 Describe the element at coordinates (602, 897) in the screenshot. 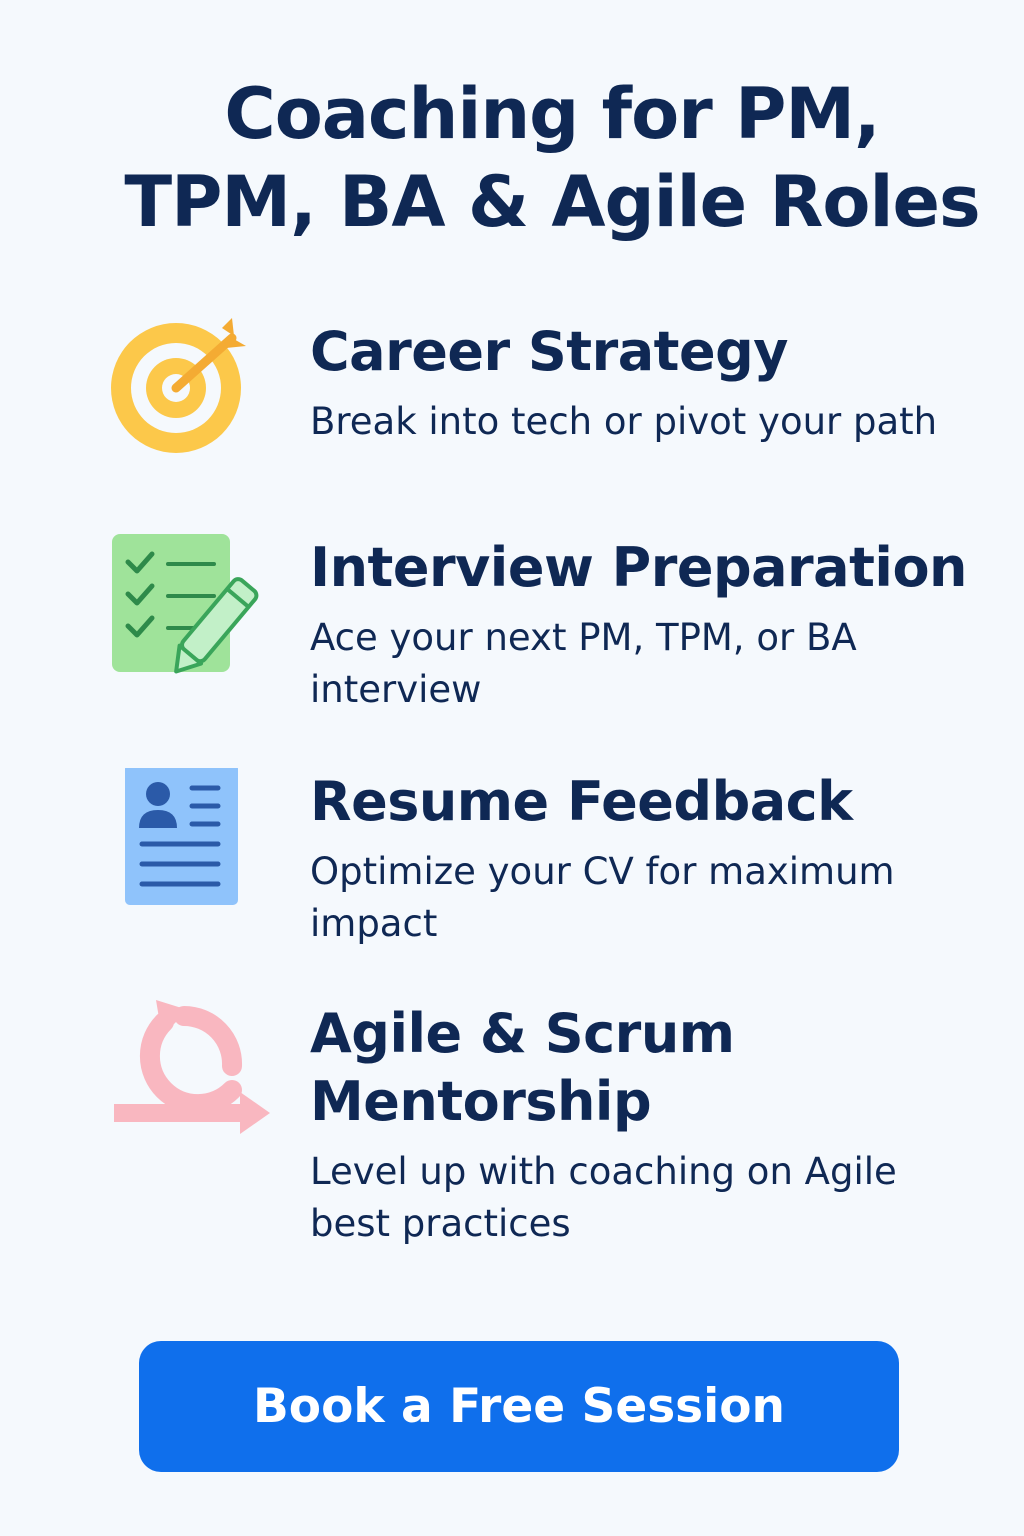

I see `feature-description: Optimize your CV for maximum impact` at that location.